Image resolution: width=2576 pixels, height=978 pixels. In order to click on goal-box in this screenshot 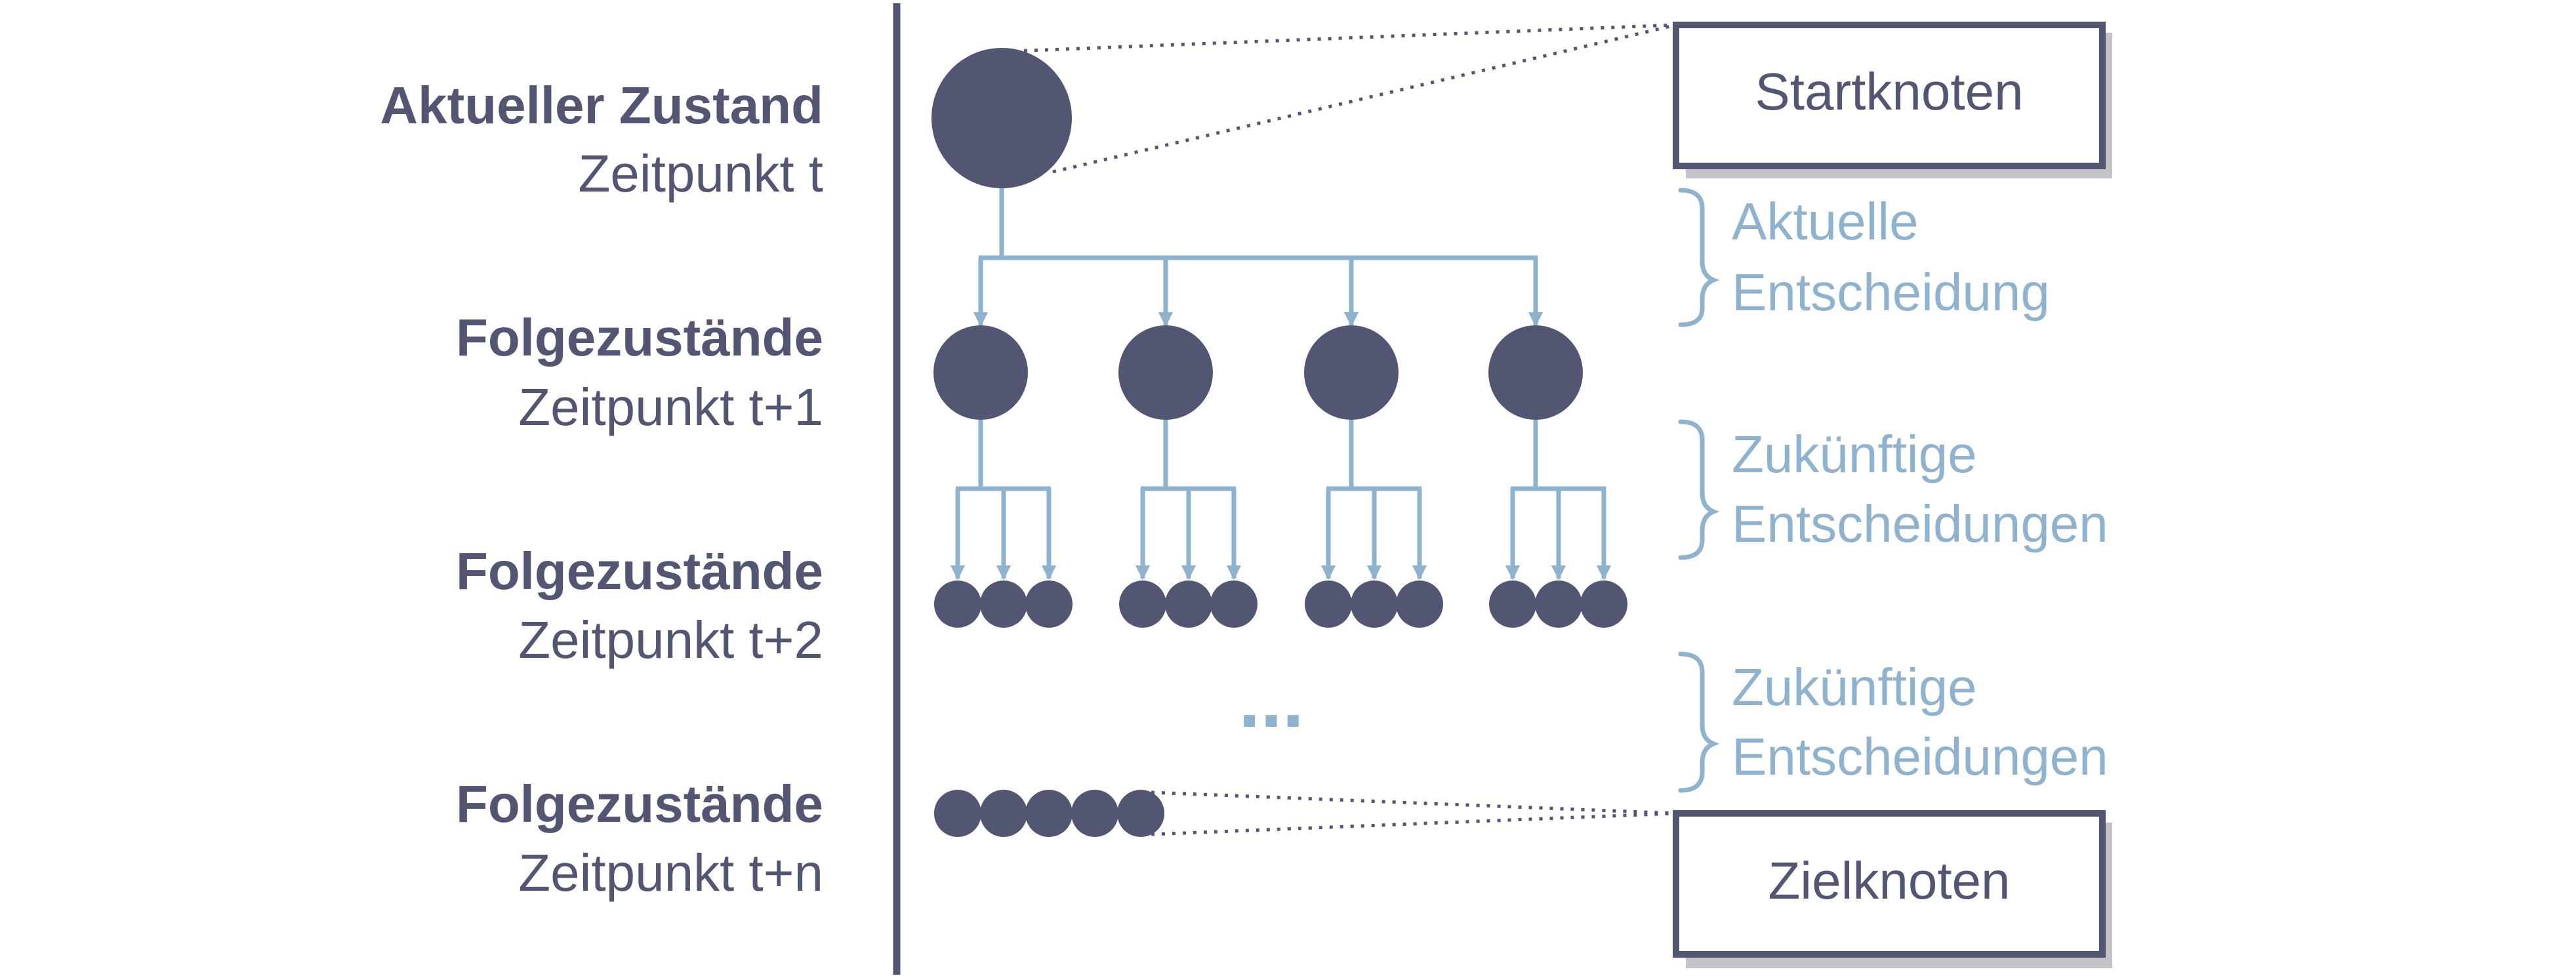, I will do `click(1890, 884)`.